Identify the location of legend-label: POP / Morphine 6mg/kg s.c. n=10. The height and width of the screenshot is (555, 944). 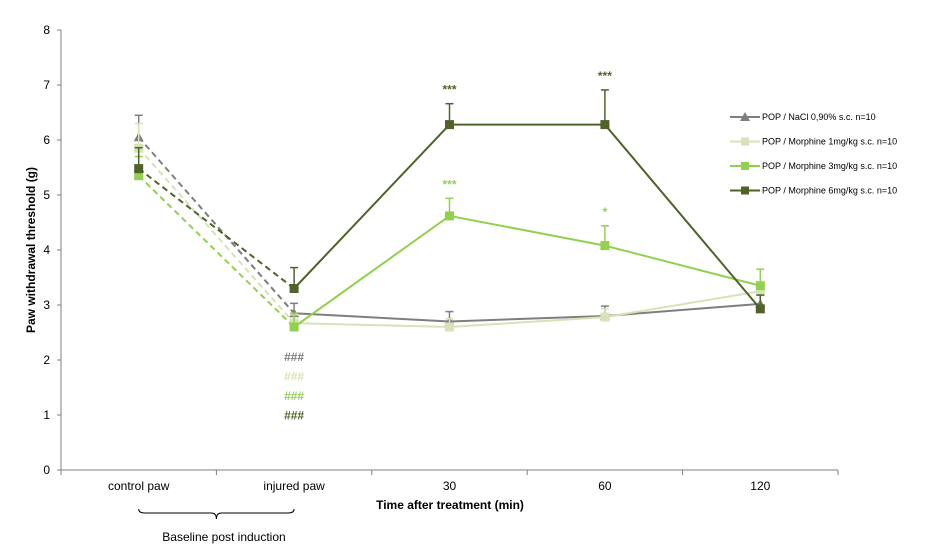
(829, 191).